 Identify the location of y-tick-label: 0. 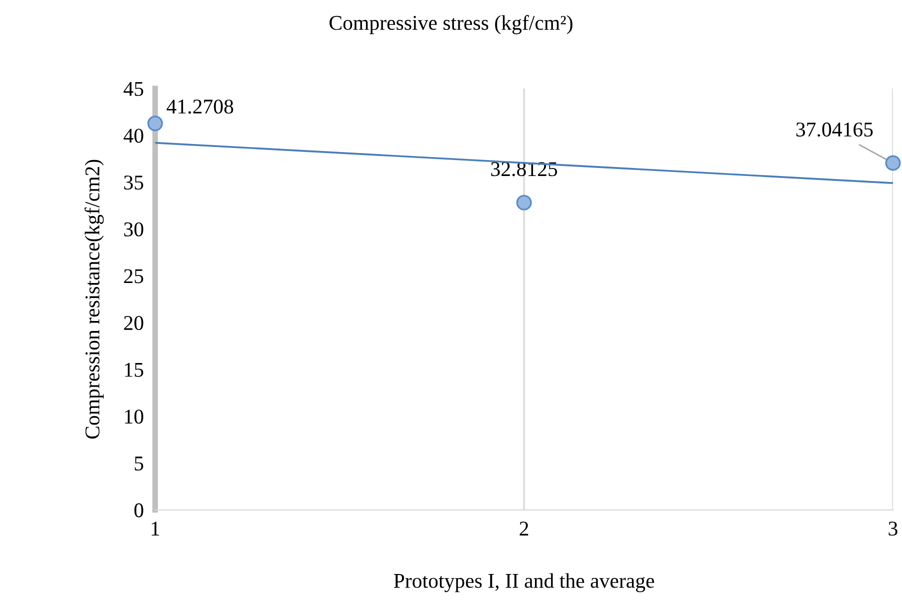
(139, 510).